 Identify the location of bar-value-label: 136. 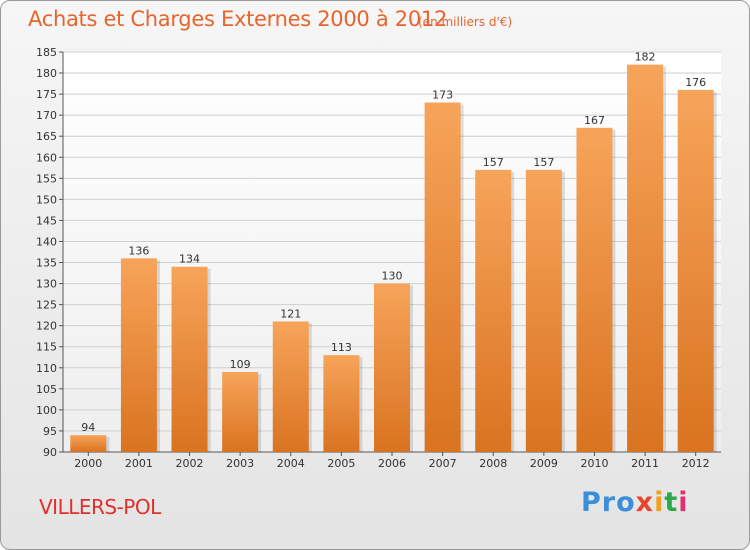
(138, 250).